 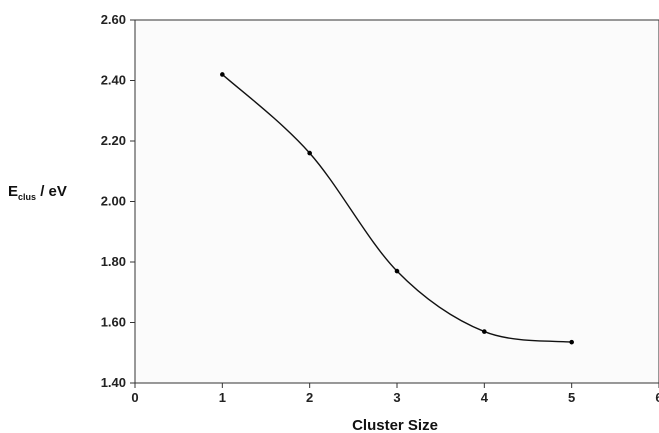 What do you see at coordinates (113, 382) in the screenshot?
I see `y-tick-label: 1.40` at bounding box center [113, 382].